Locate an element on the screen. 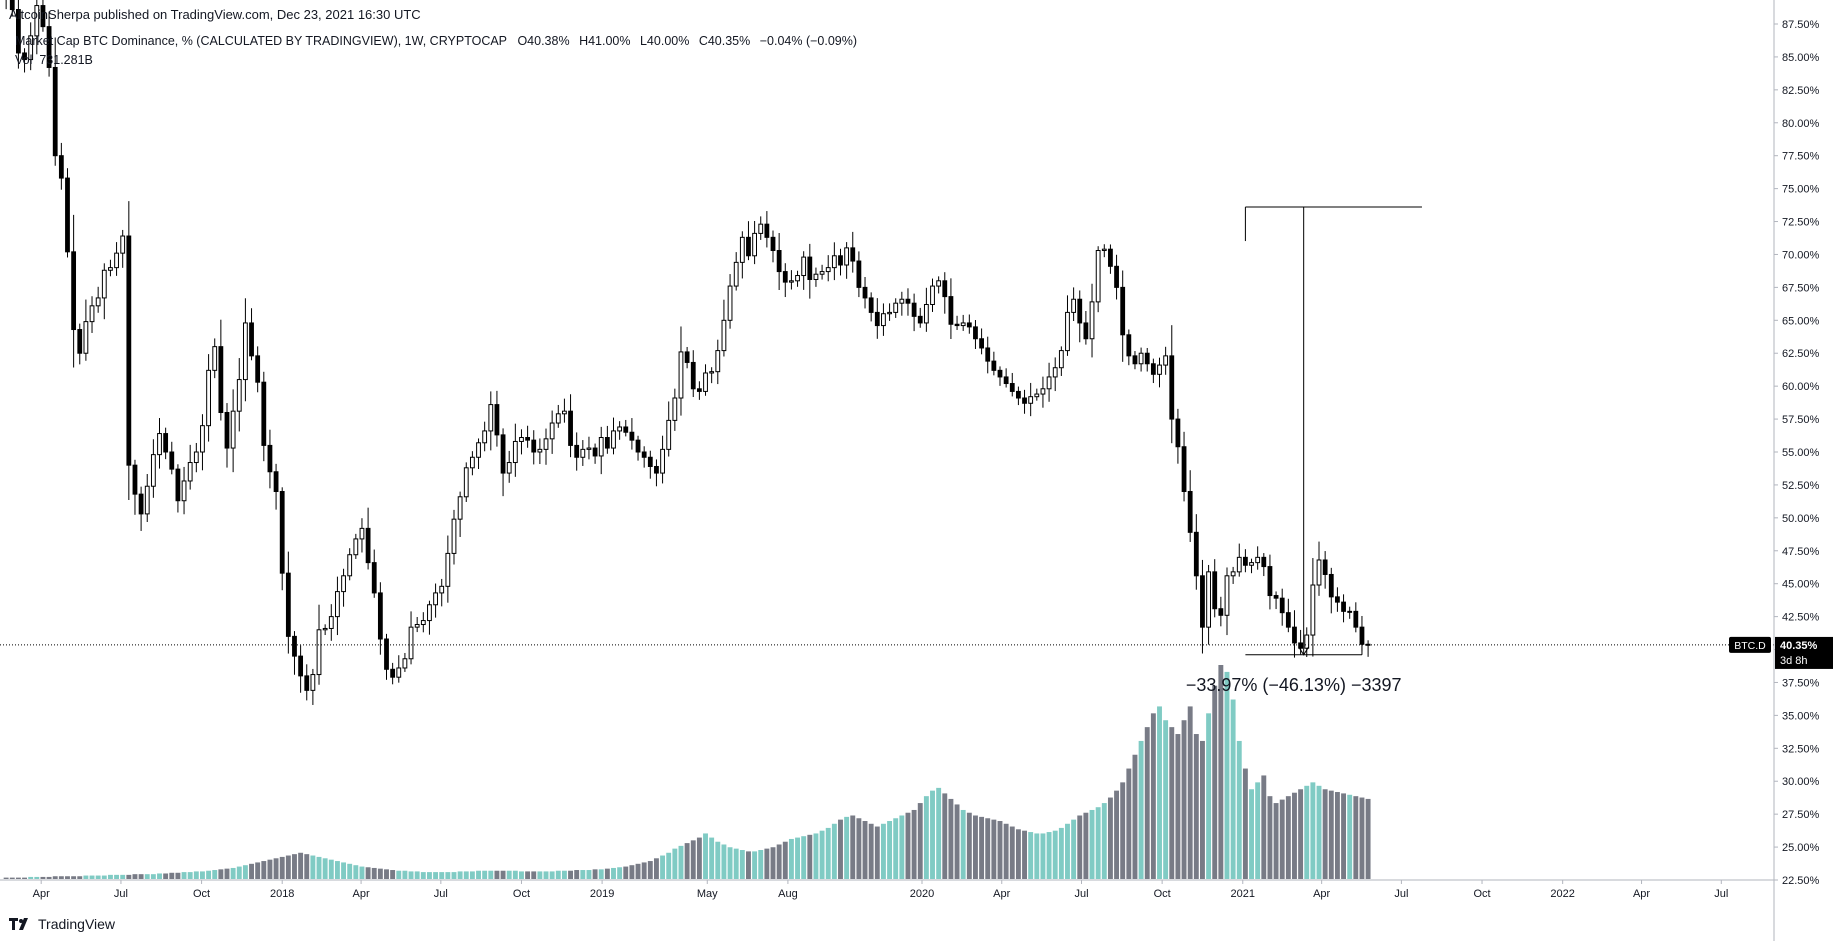 The height and width of the screenshot is (946, 1834). y-tick-label: 52.50% is located at coordinates (1801, 486).